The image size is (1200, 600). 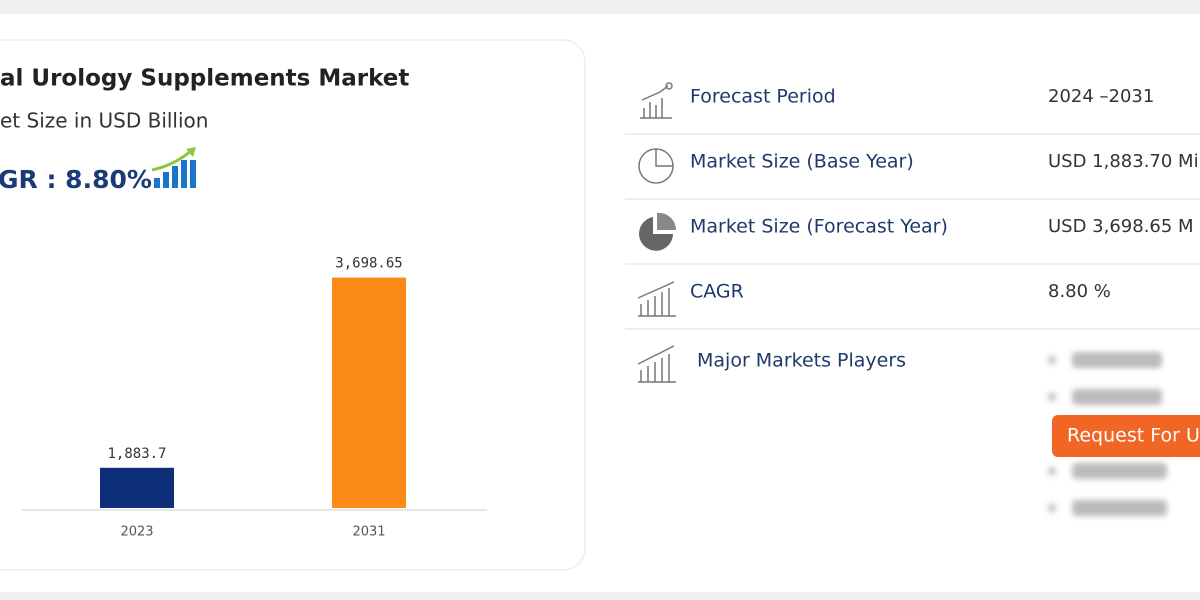 What do you see at coordinates (657, 232) in the screenshot?
I see `table-icons` at bounding box center [657, 232].